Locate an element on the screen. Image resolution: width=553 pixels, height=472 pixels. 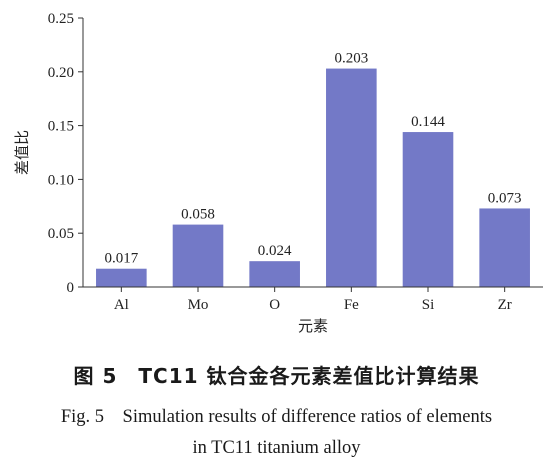
data-label-mo: 0.058 is located at coordinates (198, 215).